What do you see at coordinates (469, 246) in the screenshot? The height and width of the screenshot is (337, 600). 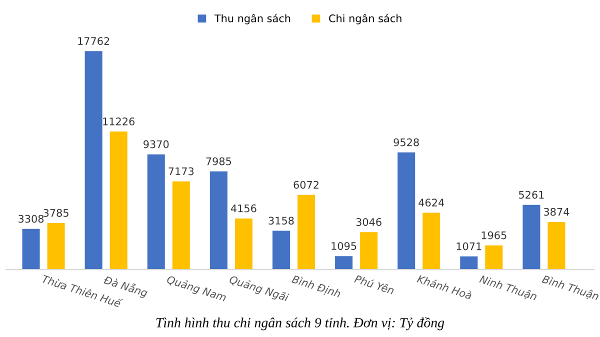 I see `data-label: 1071` at bounding box center [469, 246].